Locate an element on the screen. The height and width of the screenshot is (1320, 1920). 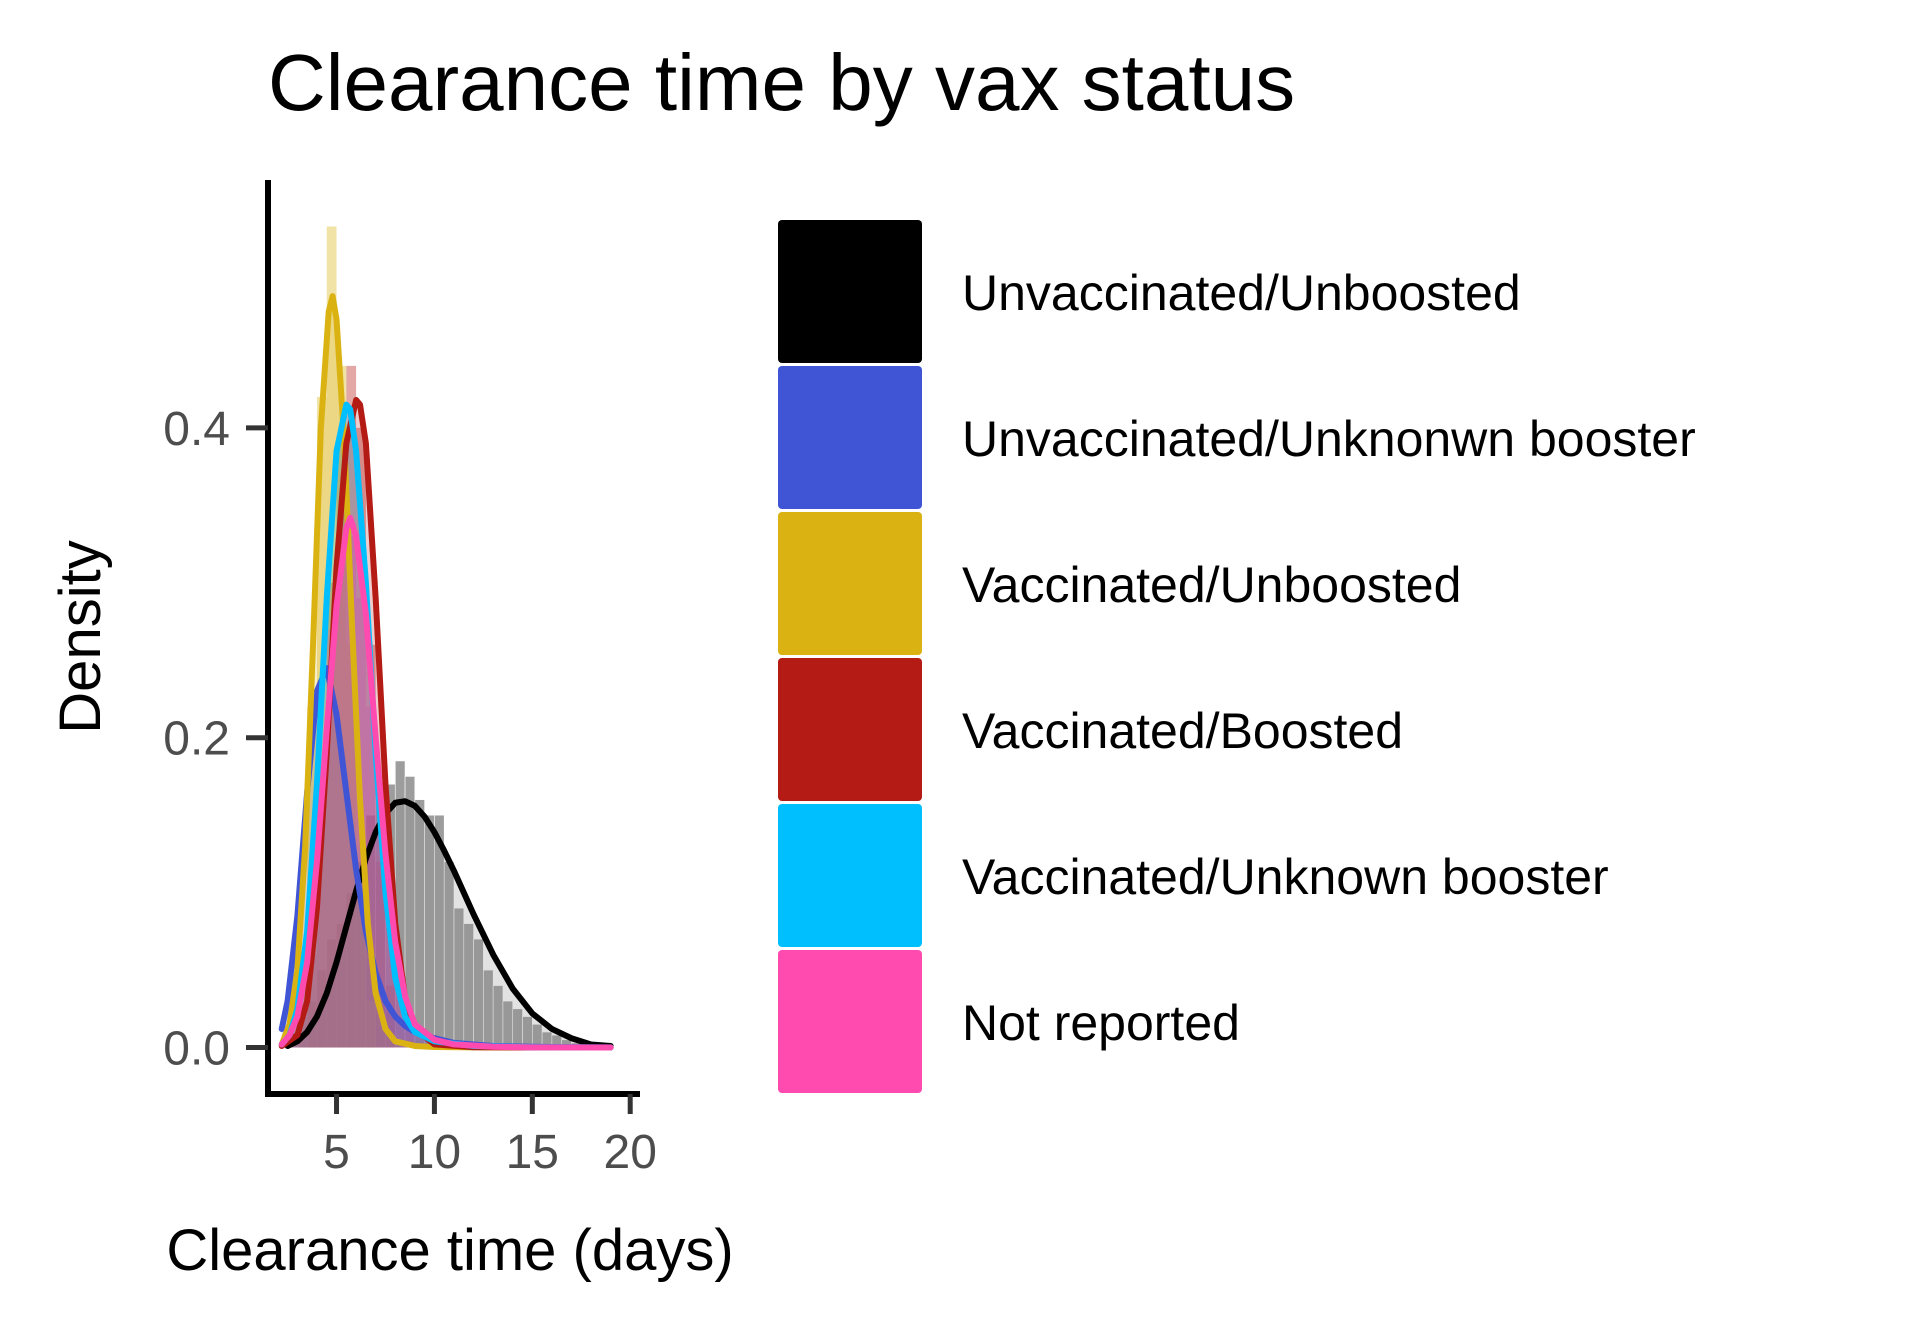
legend-label-4: Vaccinated/Unknown booster is located at coordinates (1285, 877).